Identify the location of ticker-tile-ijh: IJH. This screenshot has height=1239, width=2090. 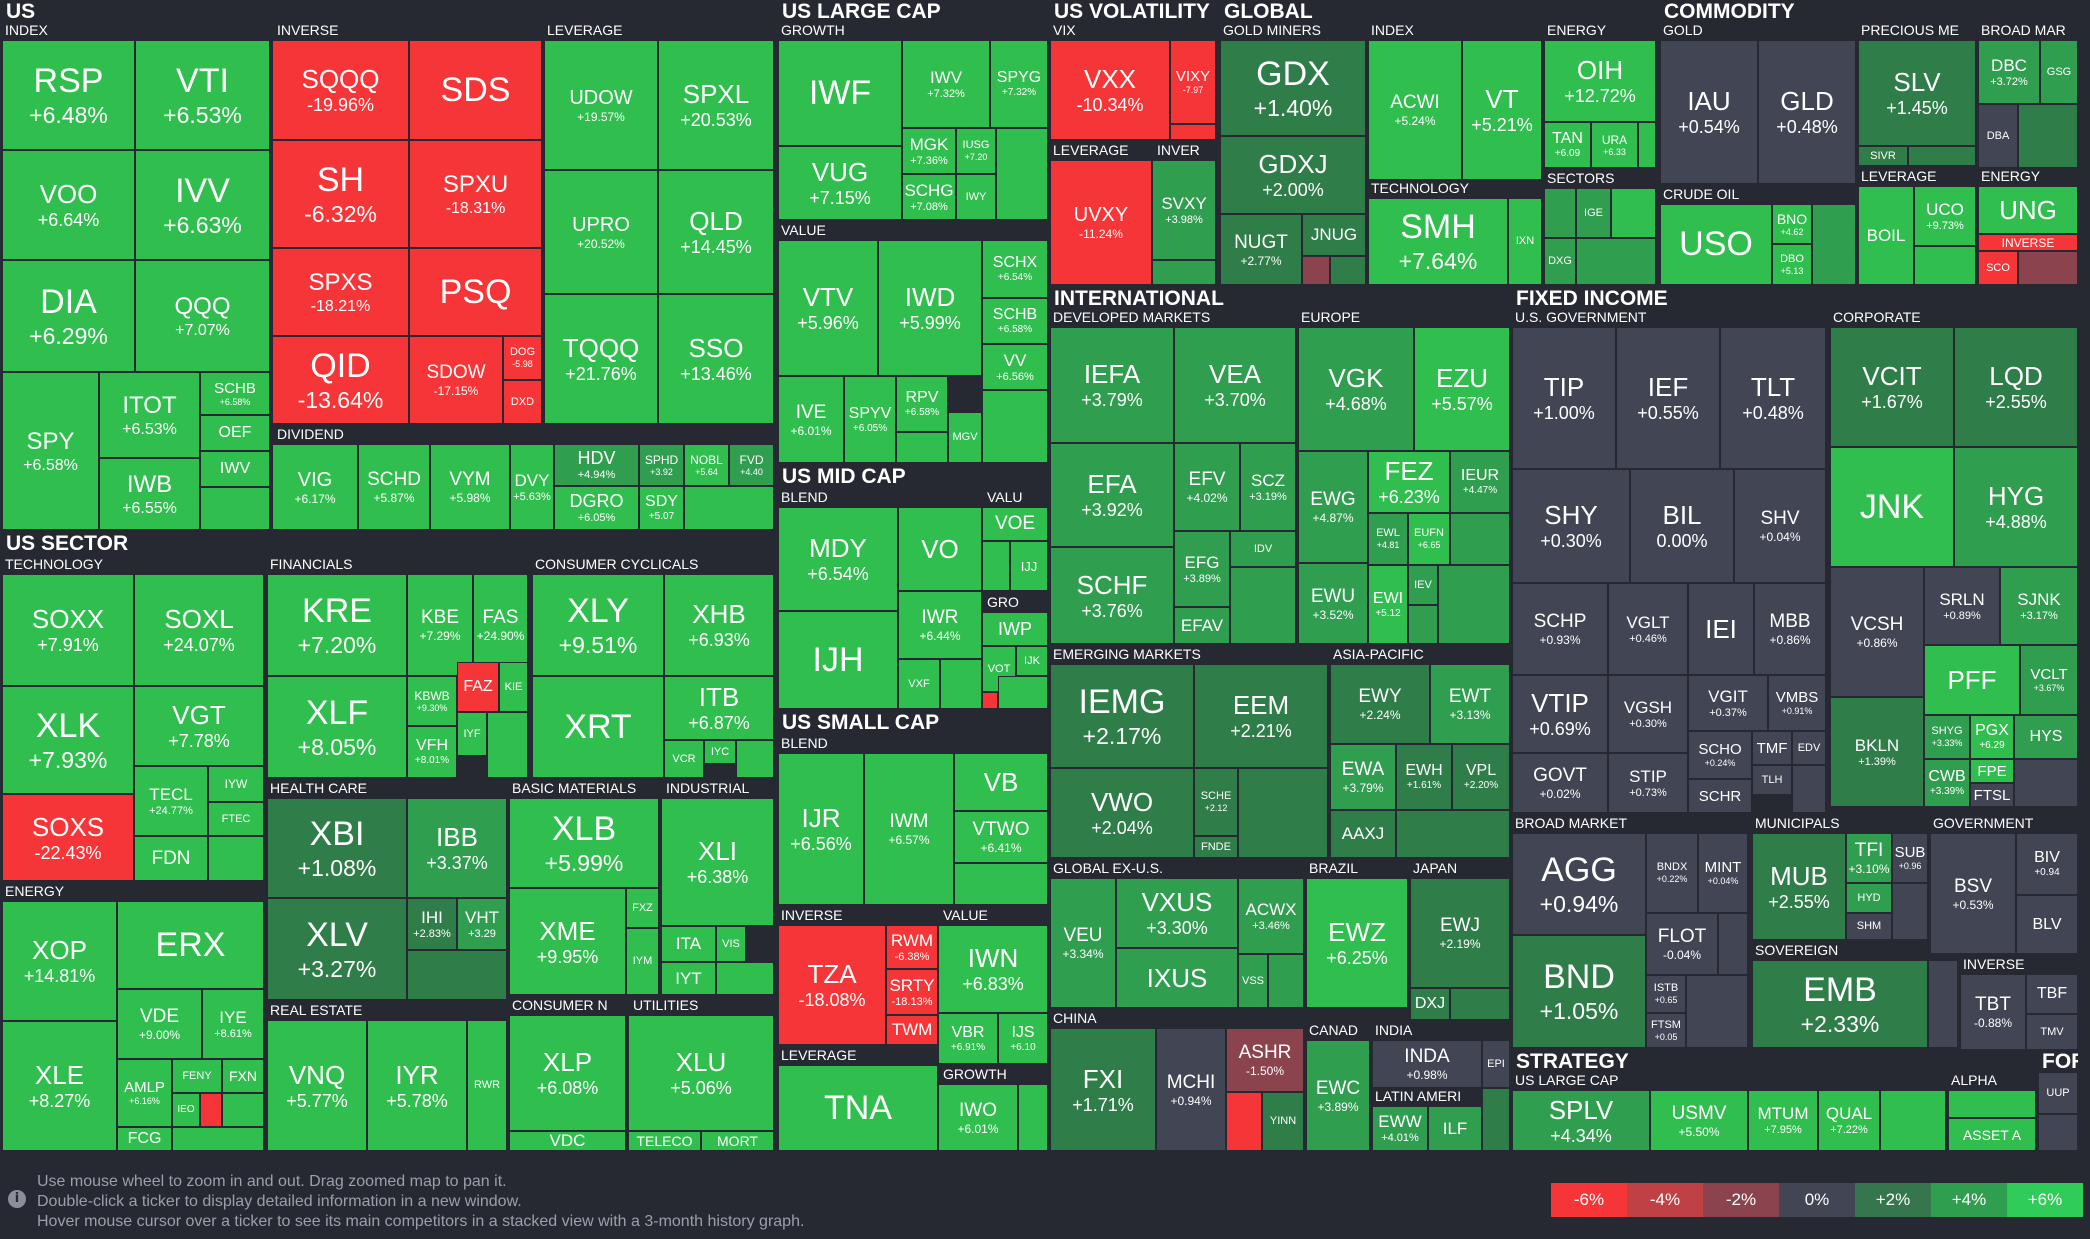
(838, 660).